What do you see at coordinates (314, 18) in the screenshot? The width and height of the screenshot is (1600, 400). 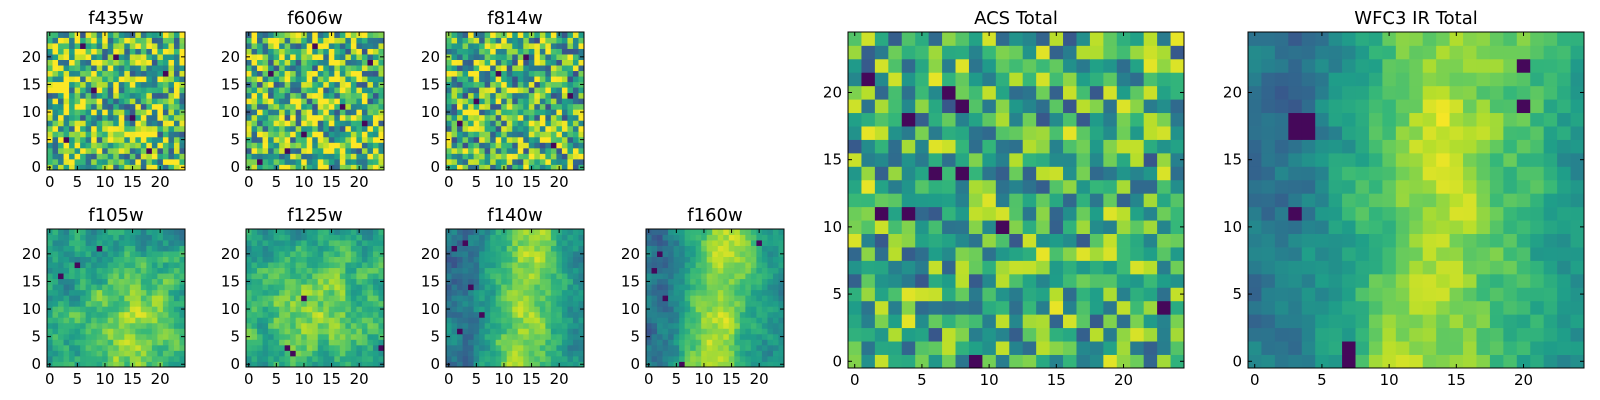 I see `panel-title: f606w` at bounding box center [314, 18].